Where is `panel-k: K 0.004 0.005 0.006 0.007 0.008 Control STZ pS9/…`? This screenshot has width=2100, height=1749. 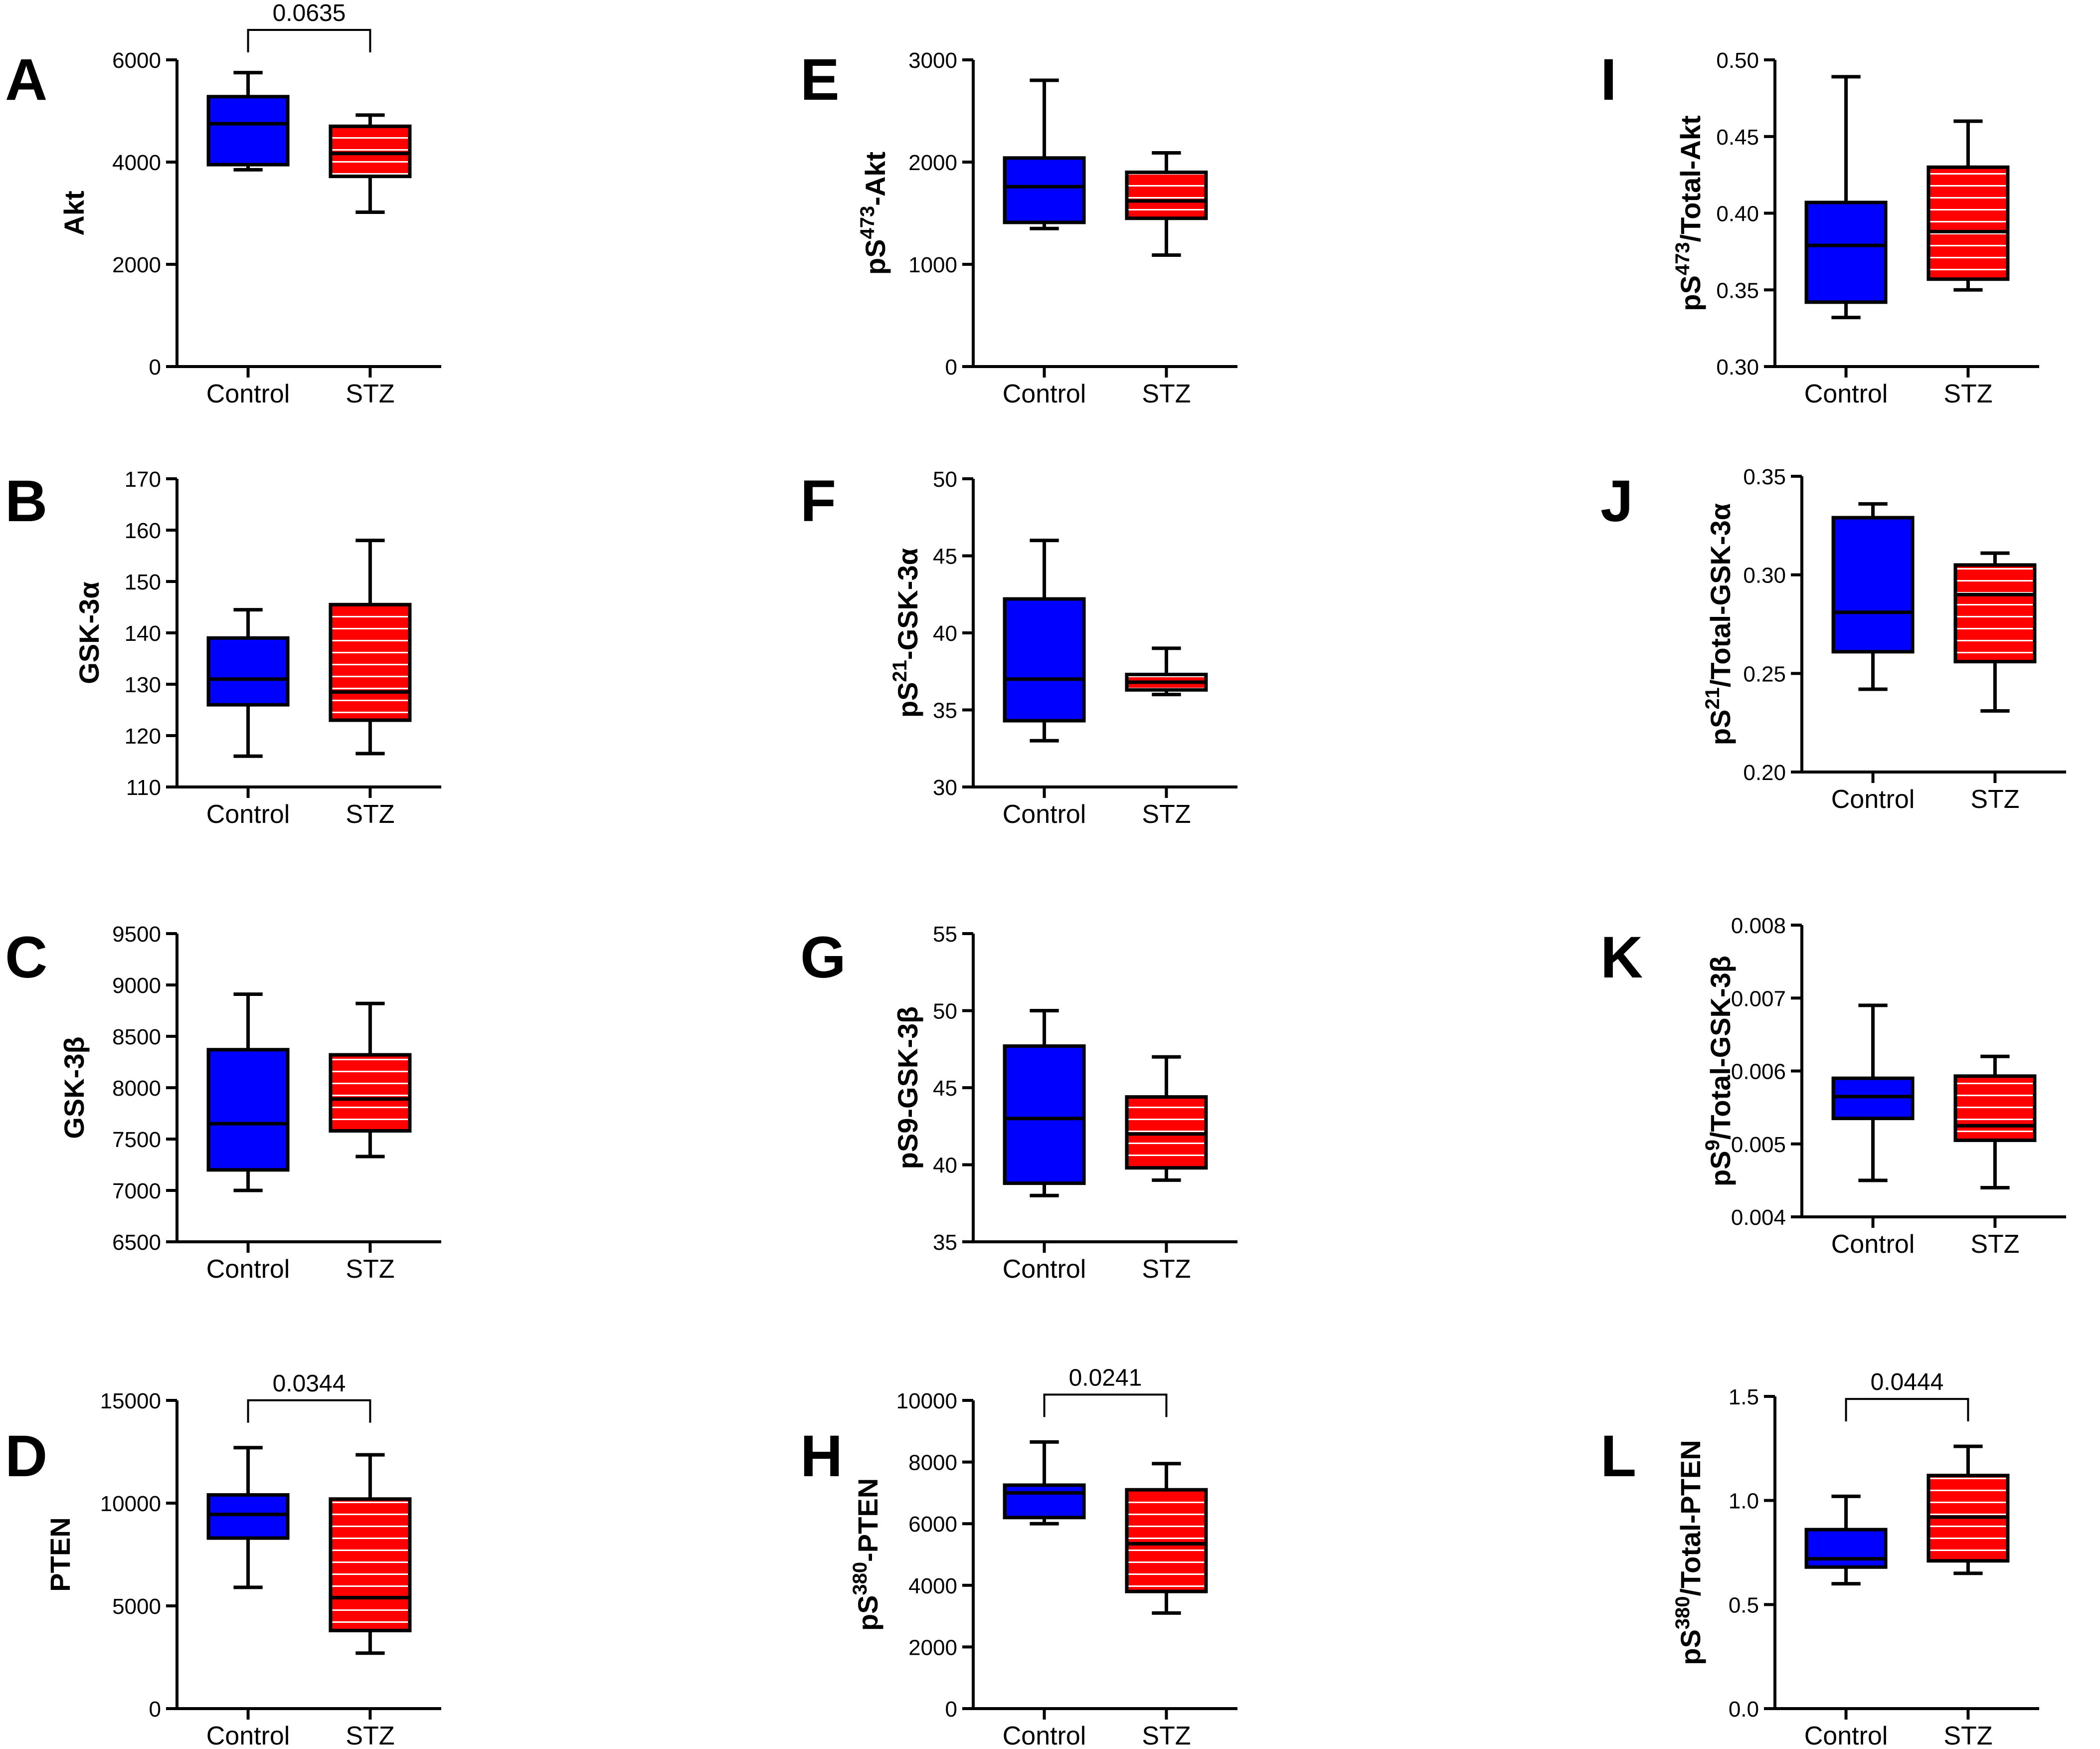
panel-k: K 0.004 0.005 0.006 0.007 0.008 Control STZ pS9/… is located at coordinates (1833, 1086).